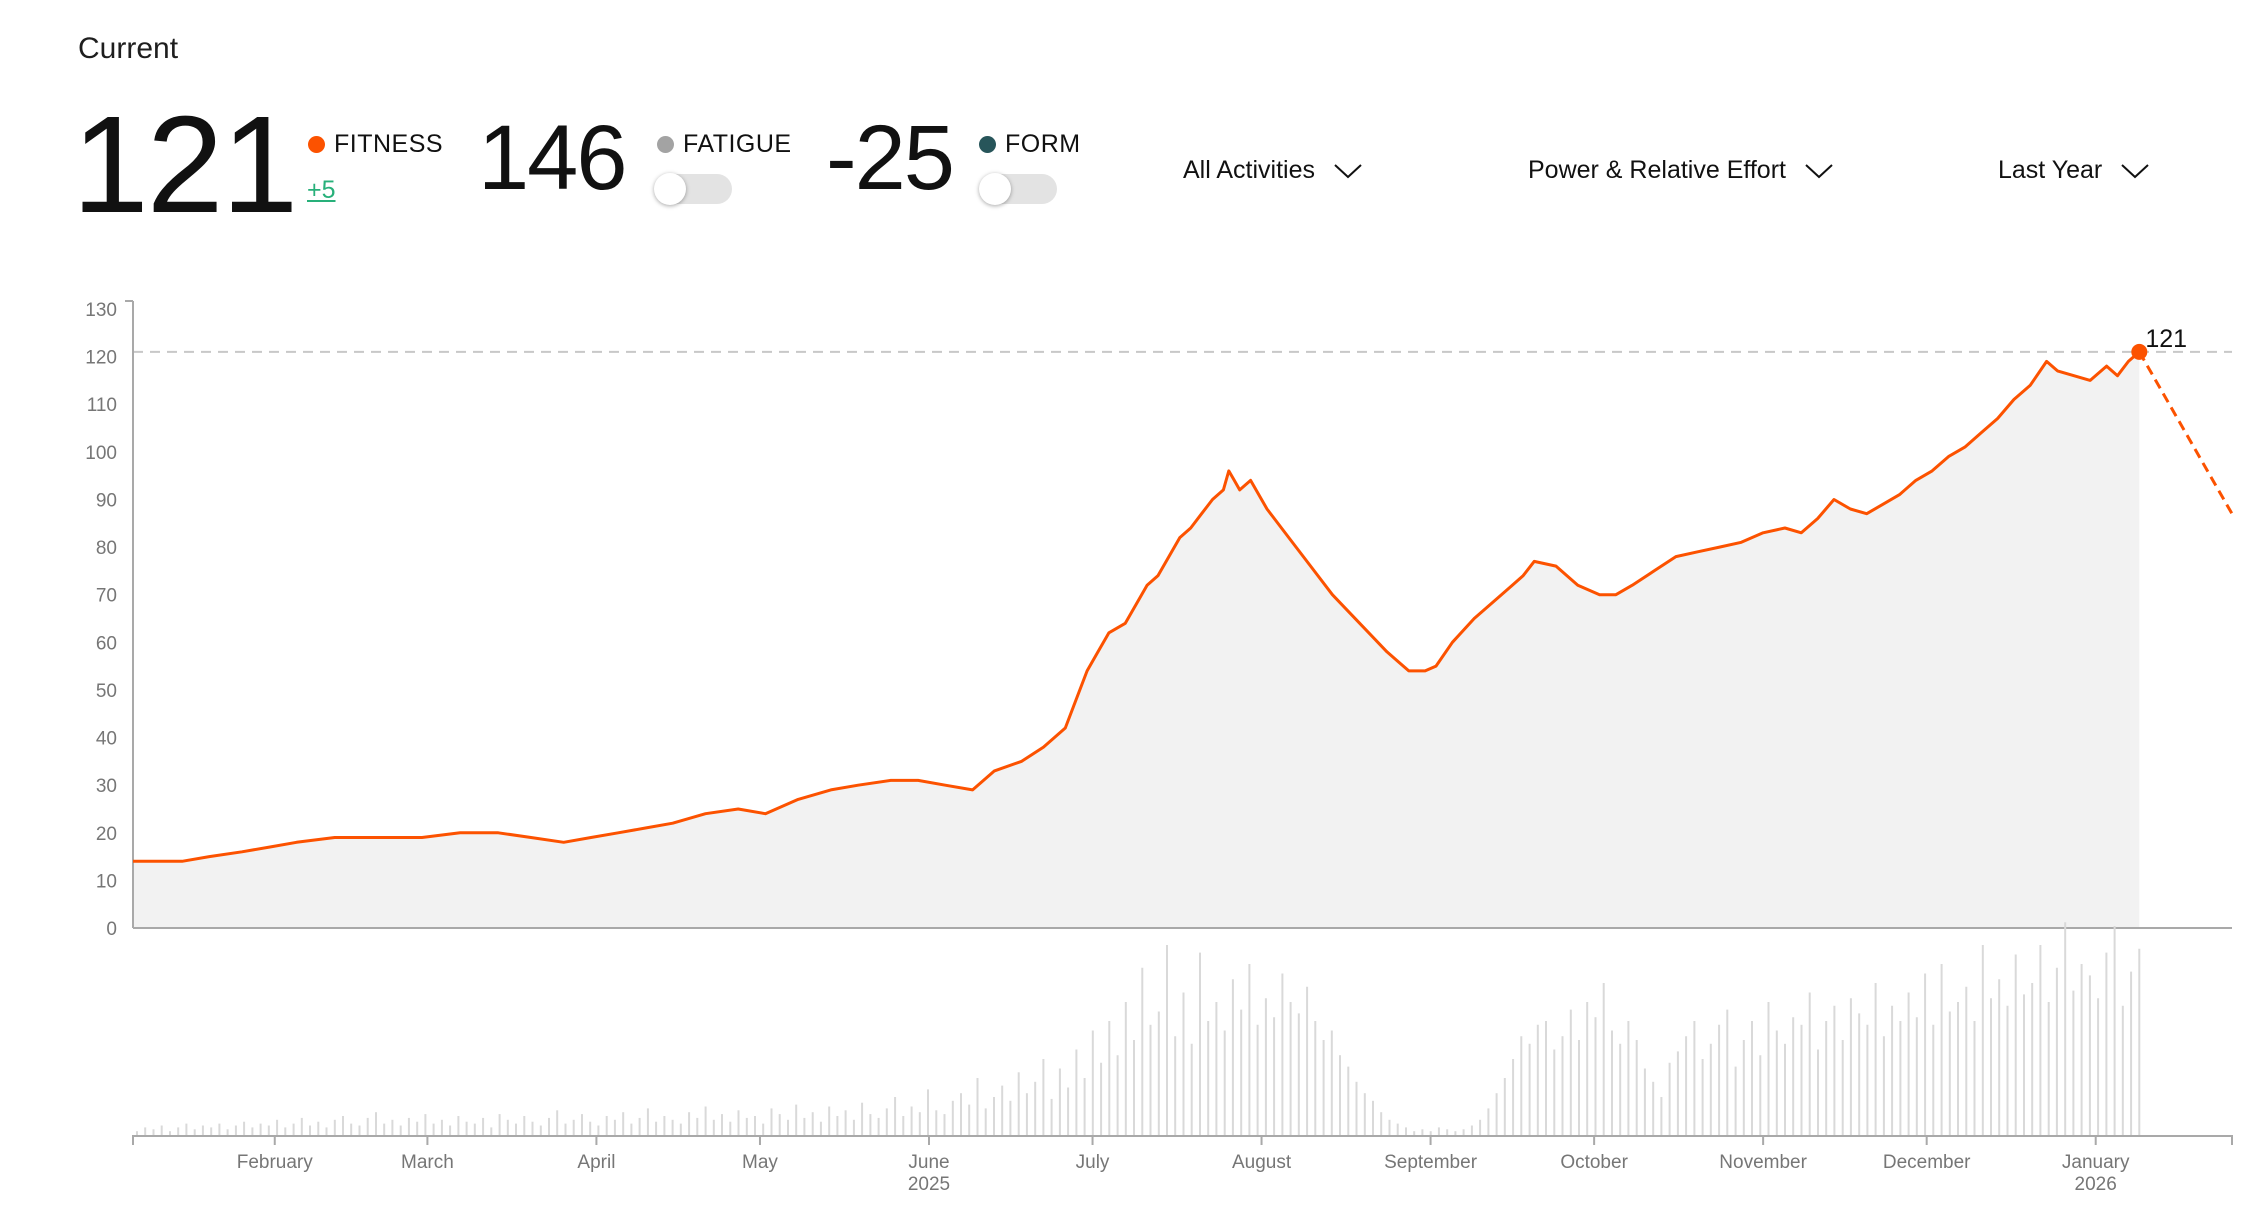  I want to click on fatigue-label: FATIGUE, so click(737, 144).